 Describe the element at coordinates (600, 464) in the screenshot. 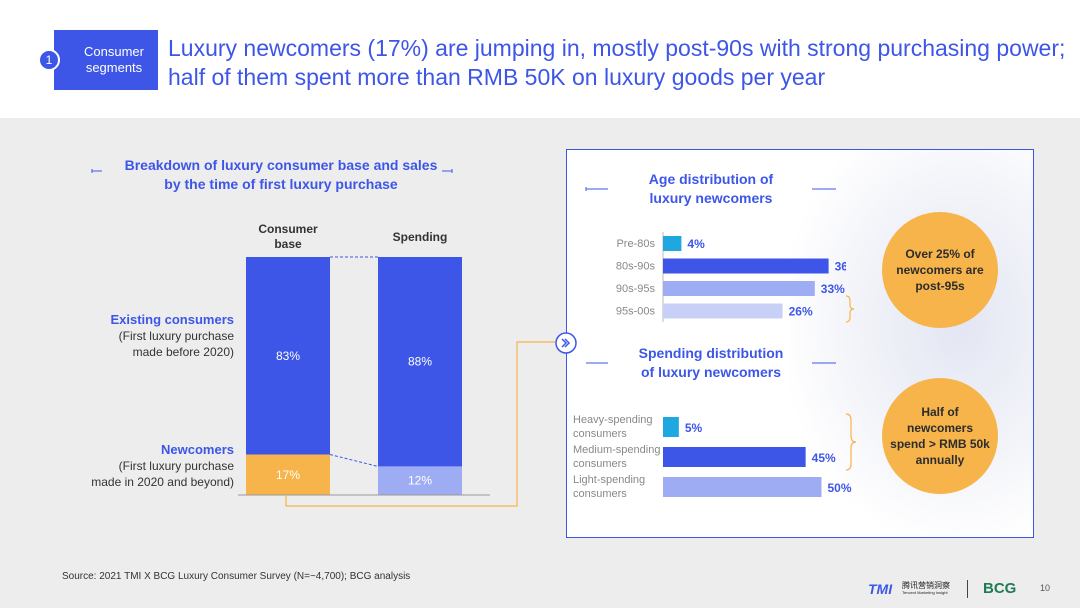

I see `spend-category-1-b: consumers` at that location.